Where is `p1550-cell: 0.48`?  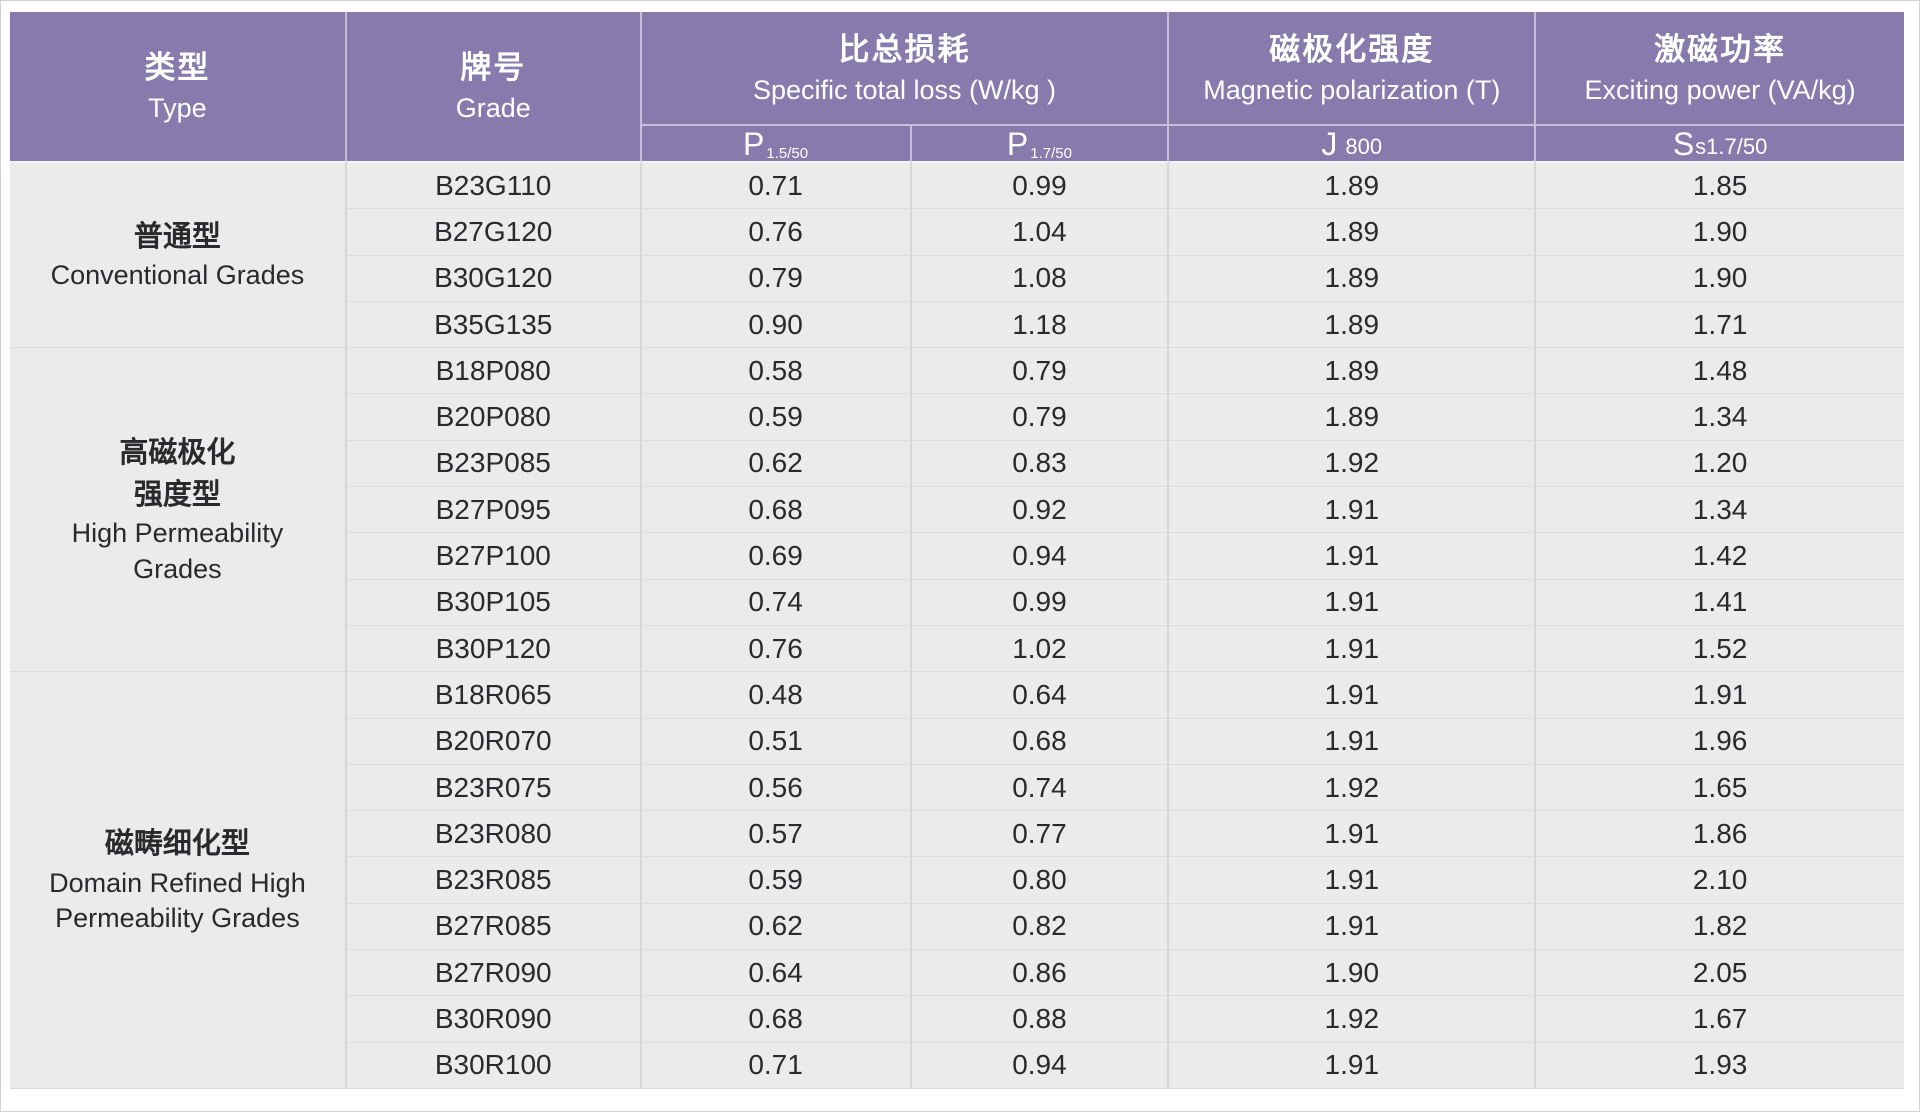
p1550-cell: 0.48 is located at coordinates (776, 695).